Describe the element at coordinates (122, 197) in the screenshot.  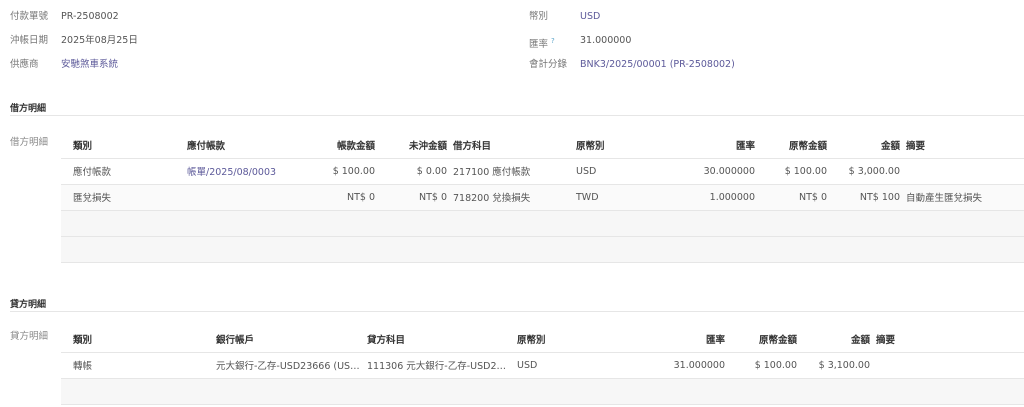
I see `cell-type: 匯兌損失` at that location.